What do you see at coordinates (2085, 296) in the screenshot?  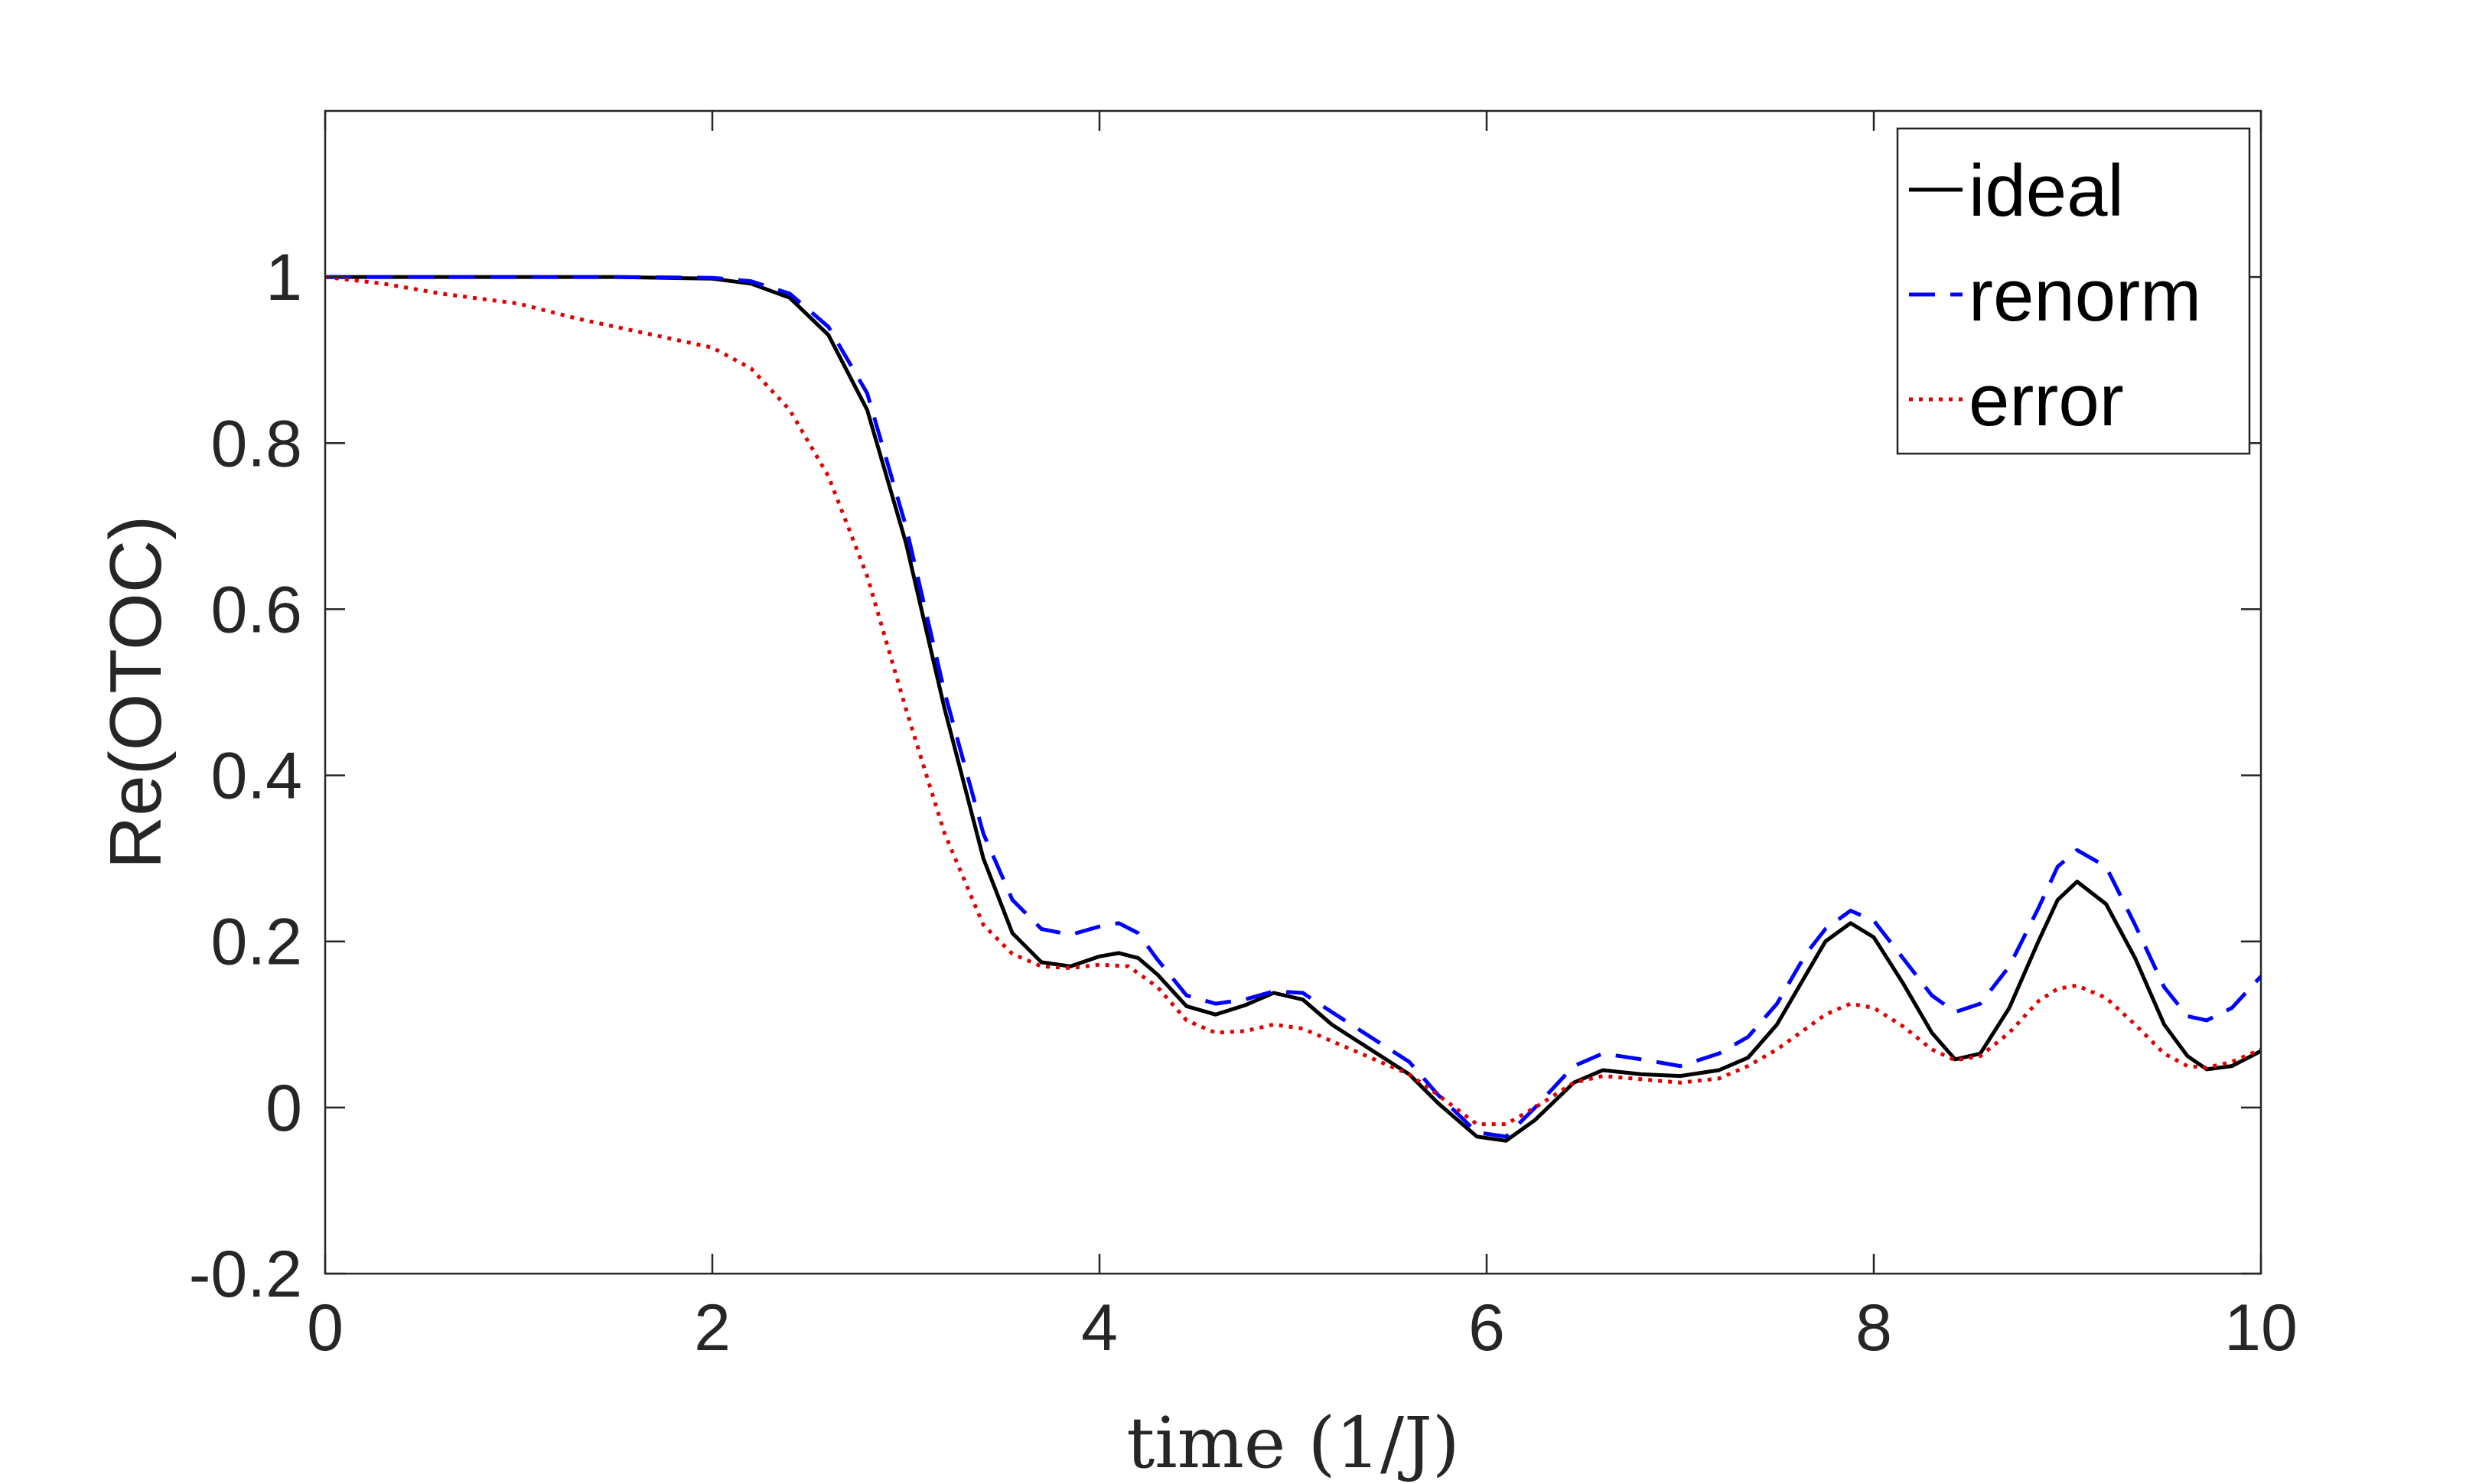 I see `legend-label-renorm: renorm` at bounding box center [2085, 296].